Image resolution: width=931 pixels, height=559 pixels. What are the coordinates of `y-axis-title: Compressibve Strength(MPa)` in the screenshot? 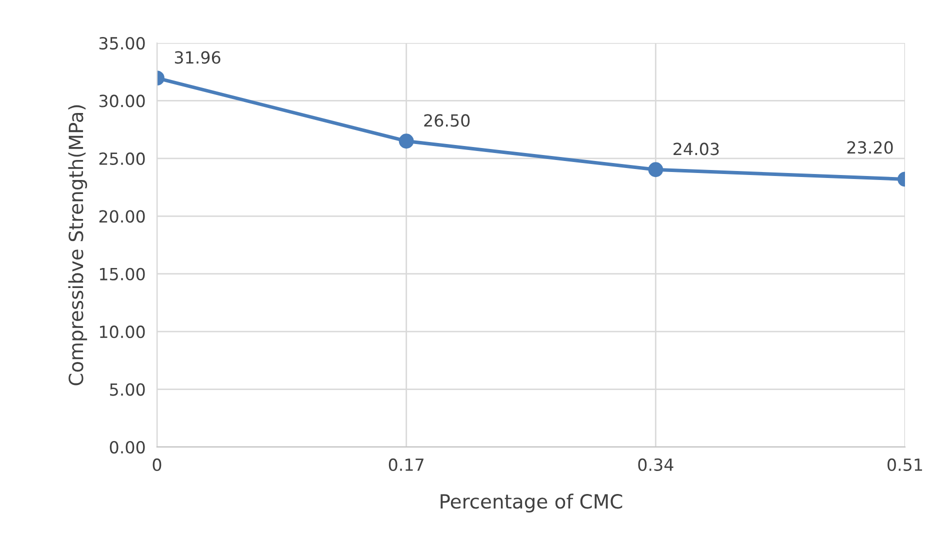 It's located at (78, 245).